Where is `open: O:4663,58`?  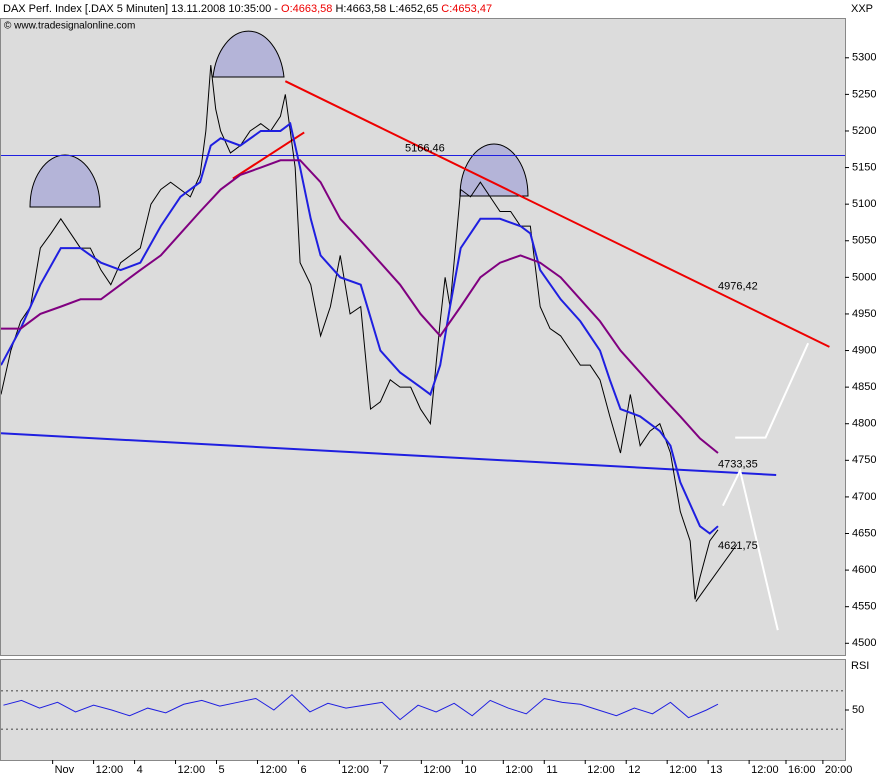
open: O:4663,58 is located at coordinates (306, 9).